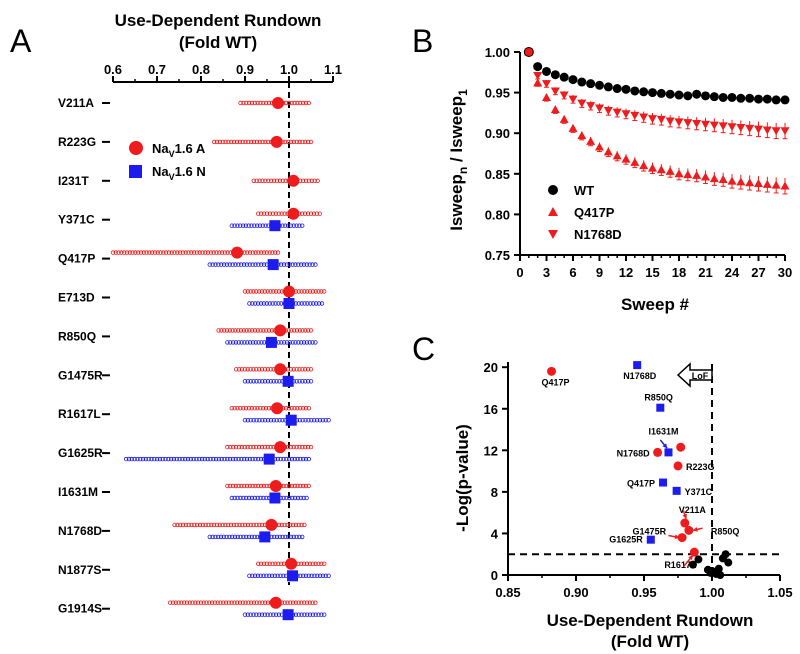 The width and height of the screenshot is (800, 654). Describe the element at coordinates (656, 121) in the screenshot. I see `panel-b-series` at that location.